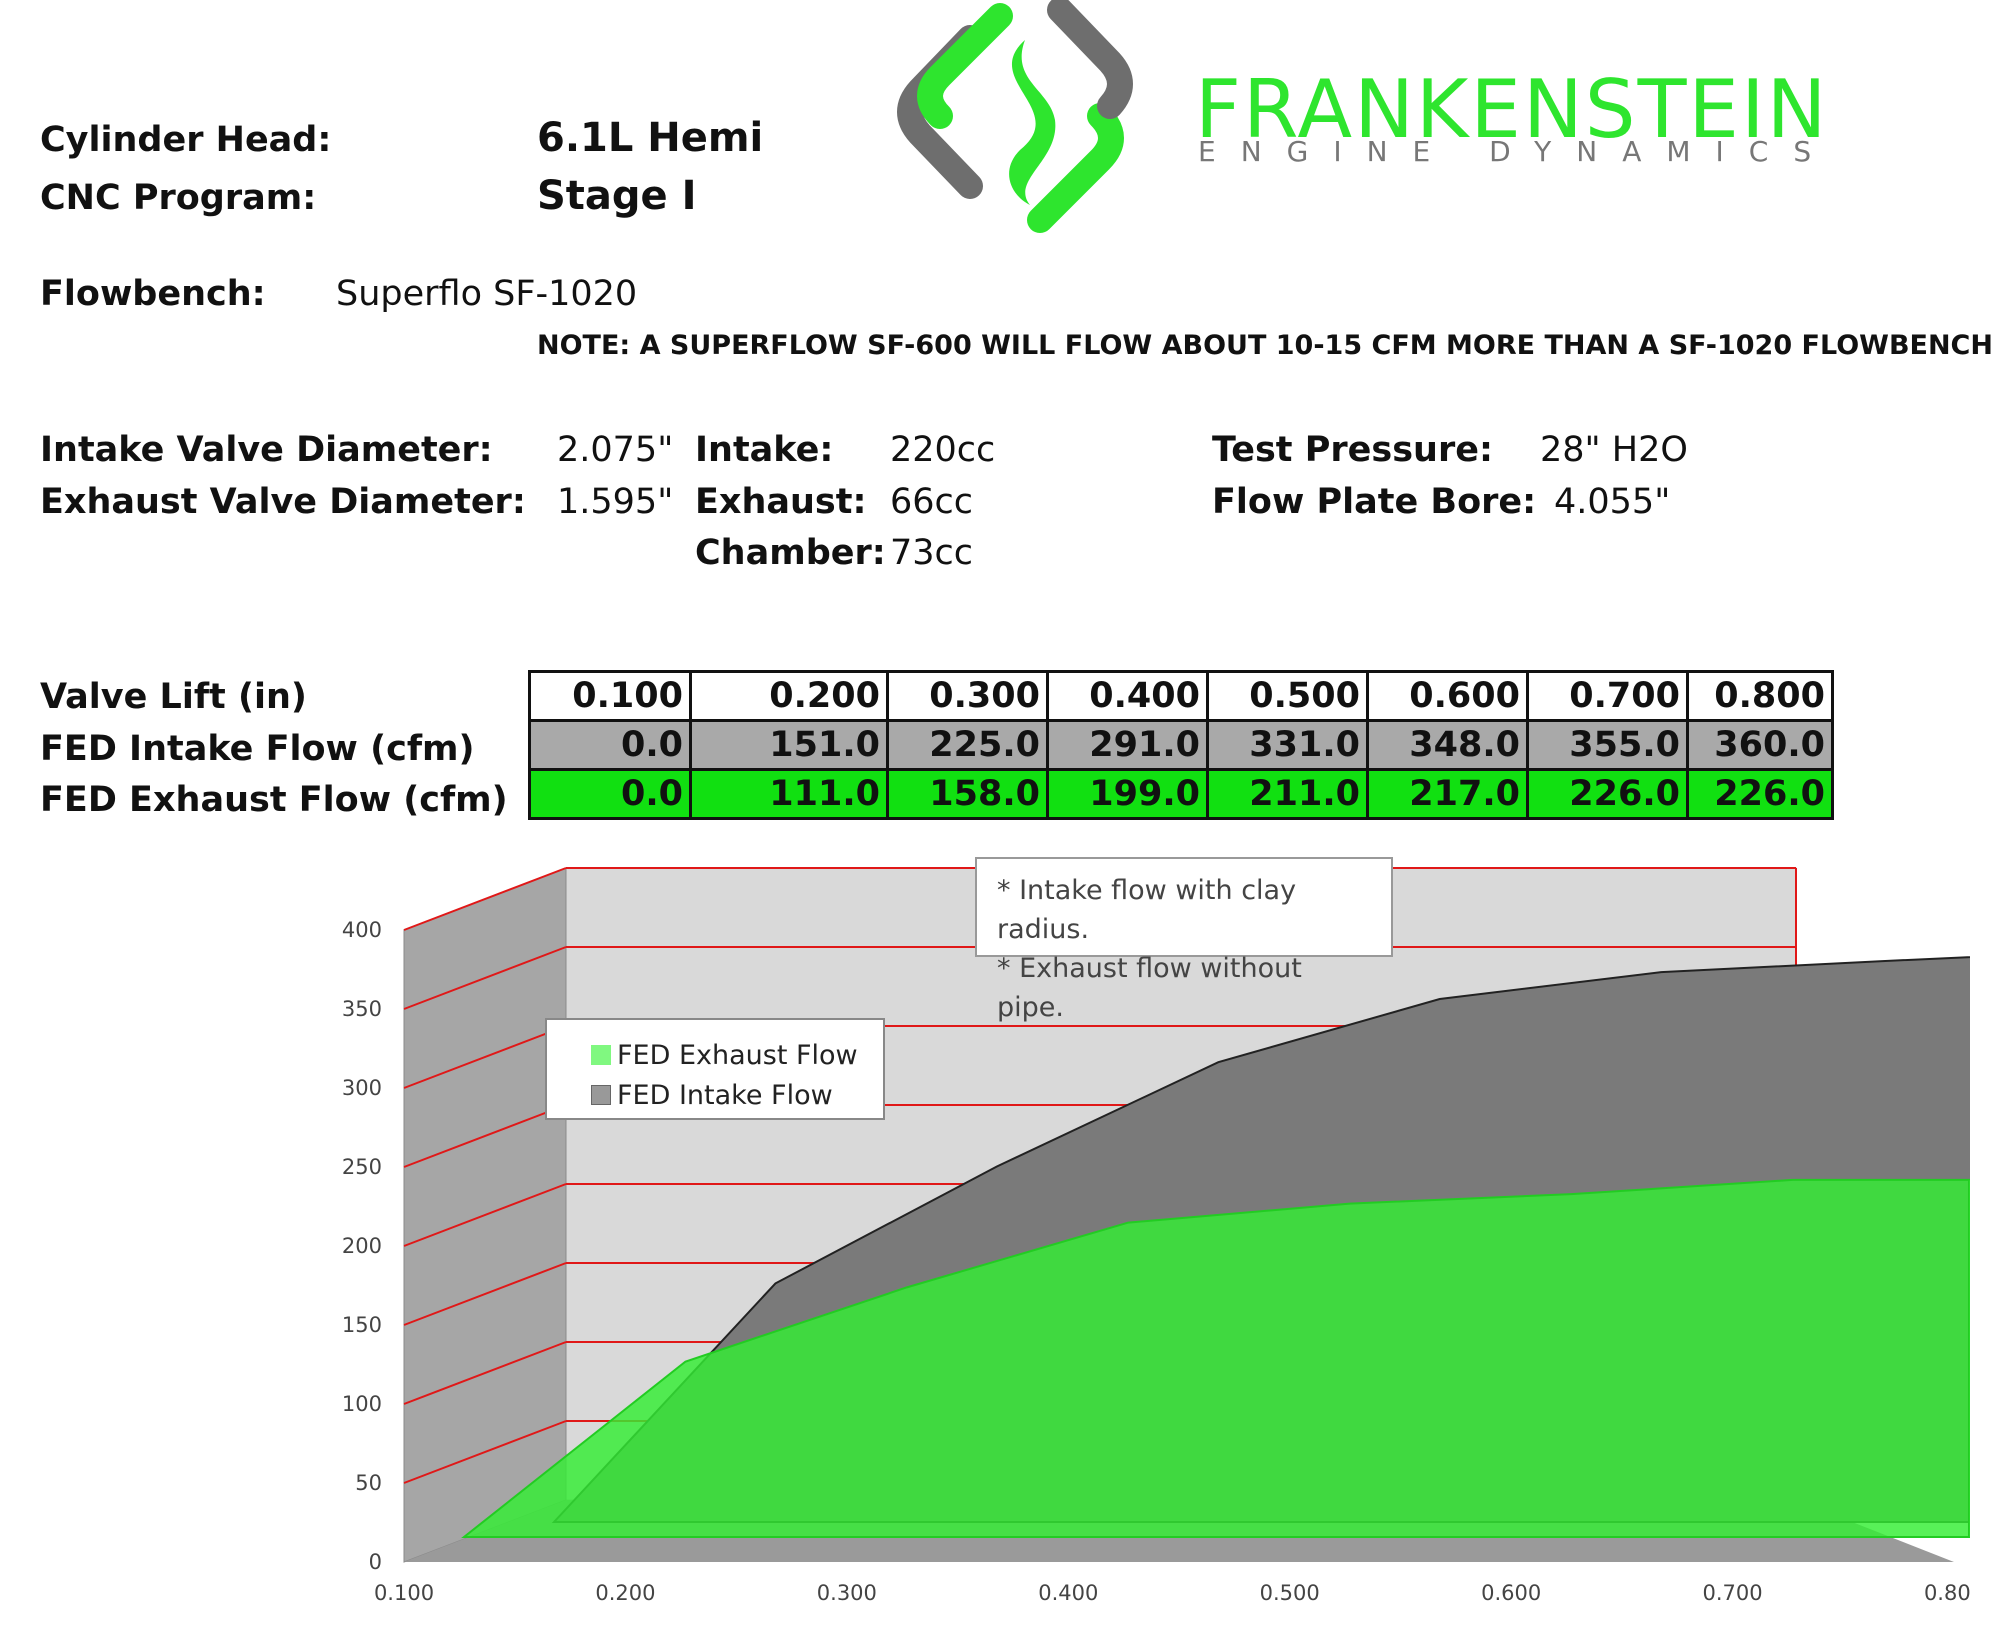  What do you see at coordinates (1352, 450) in the screenshot?
I see `test-pressure-label: Test Pressure:` at bounding box center [1352, 450].